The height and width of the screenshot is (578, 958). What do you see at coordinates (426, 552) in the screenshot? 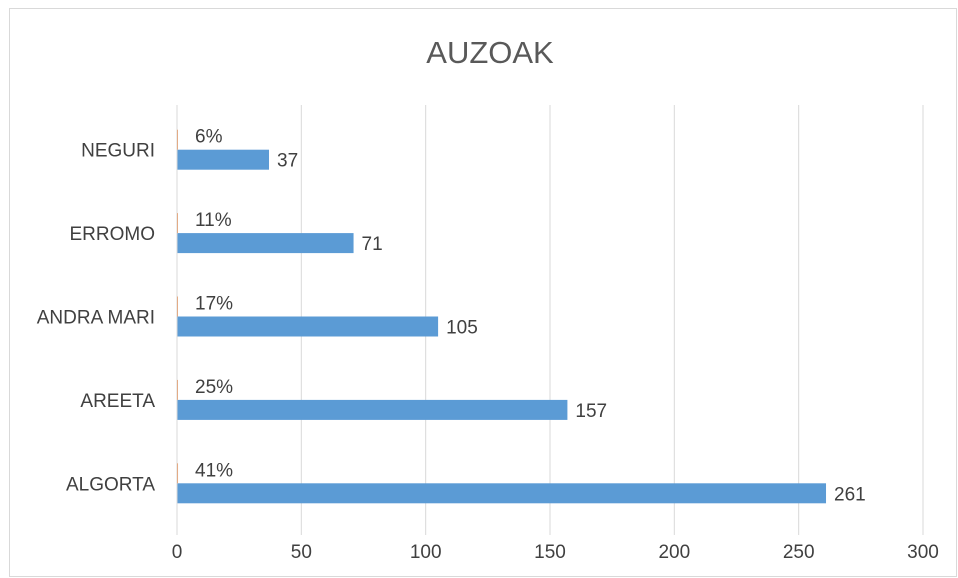
I see `x-tick-label: 100` at bounding box center [426, 552].